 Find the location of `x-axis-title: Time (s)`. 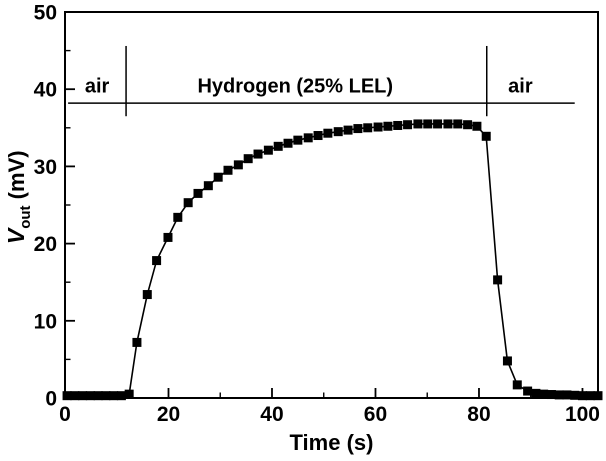

x-axis-title: Time (s) is located at coordinates (332, 442).